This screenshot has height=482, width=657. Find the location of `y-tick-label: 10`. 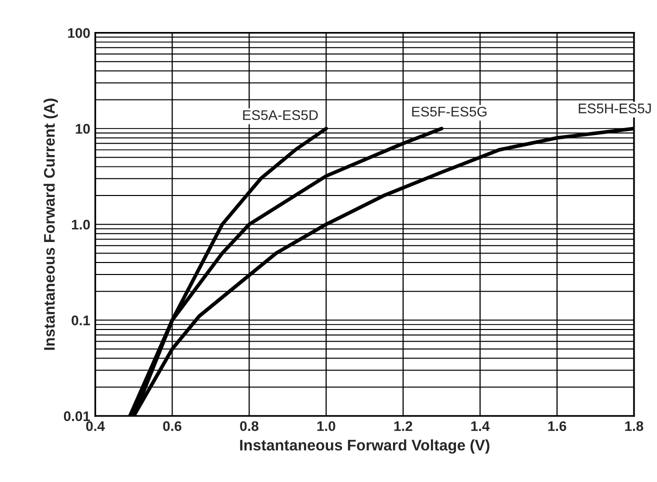

y-tick-label: 10 is located at coordinates (83, 129).